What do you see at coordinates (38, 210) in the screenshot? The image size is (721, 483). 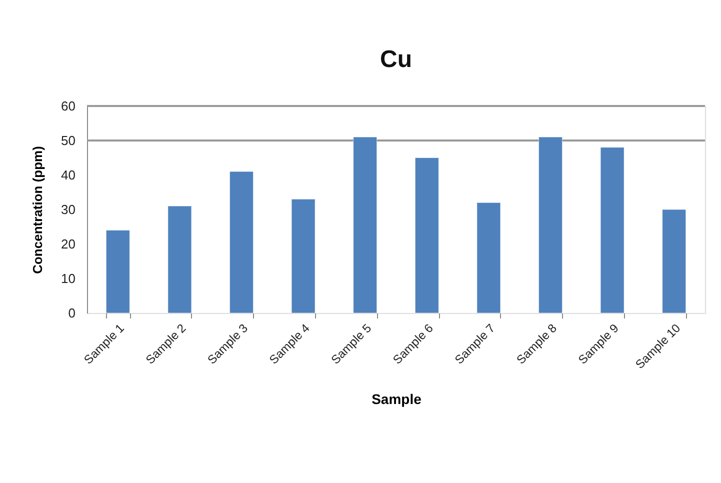 I see `y-axis-title: Concentration (ppm)` at bounding box center [38, 210].